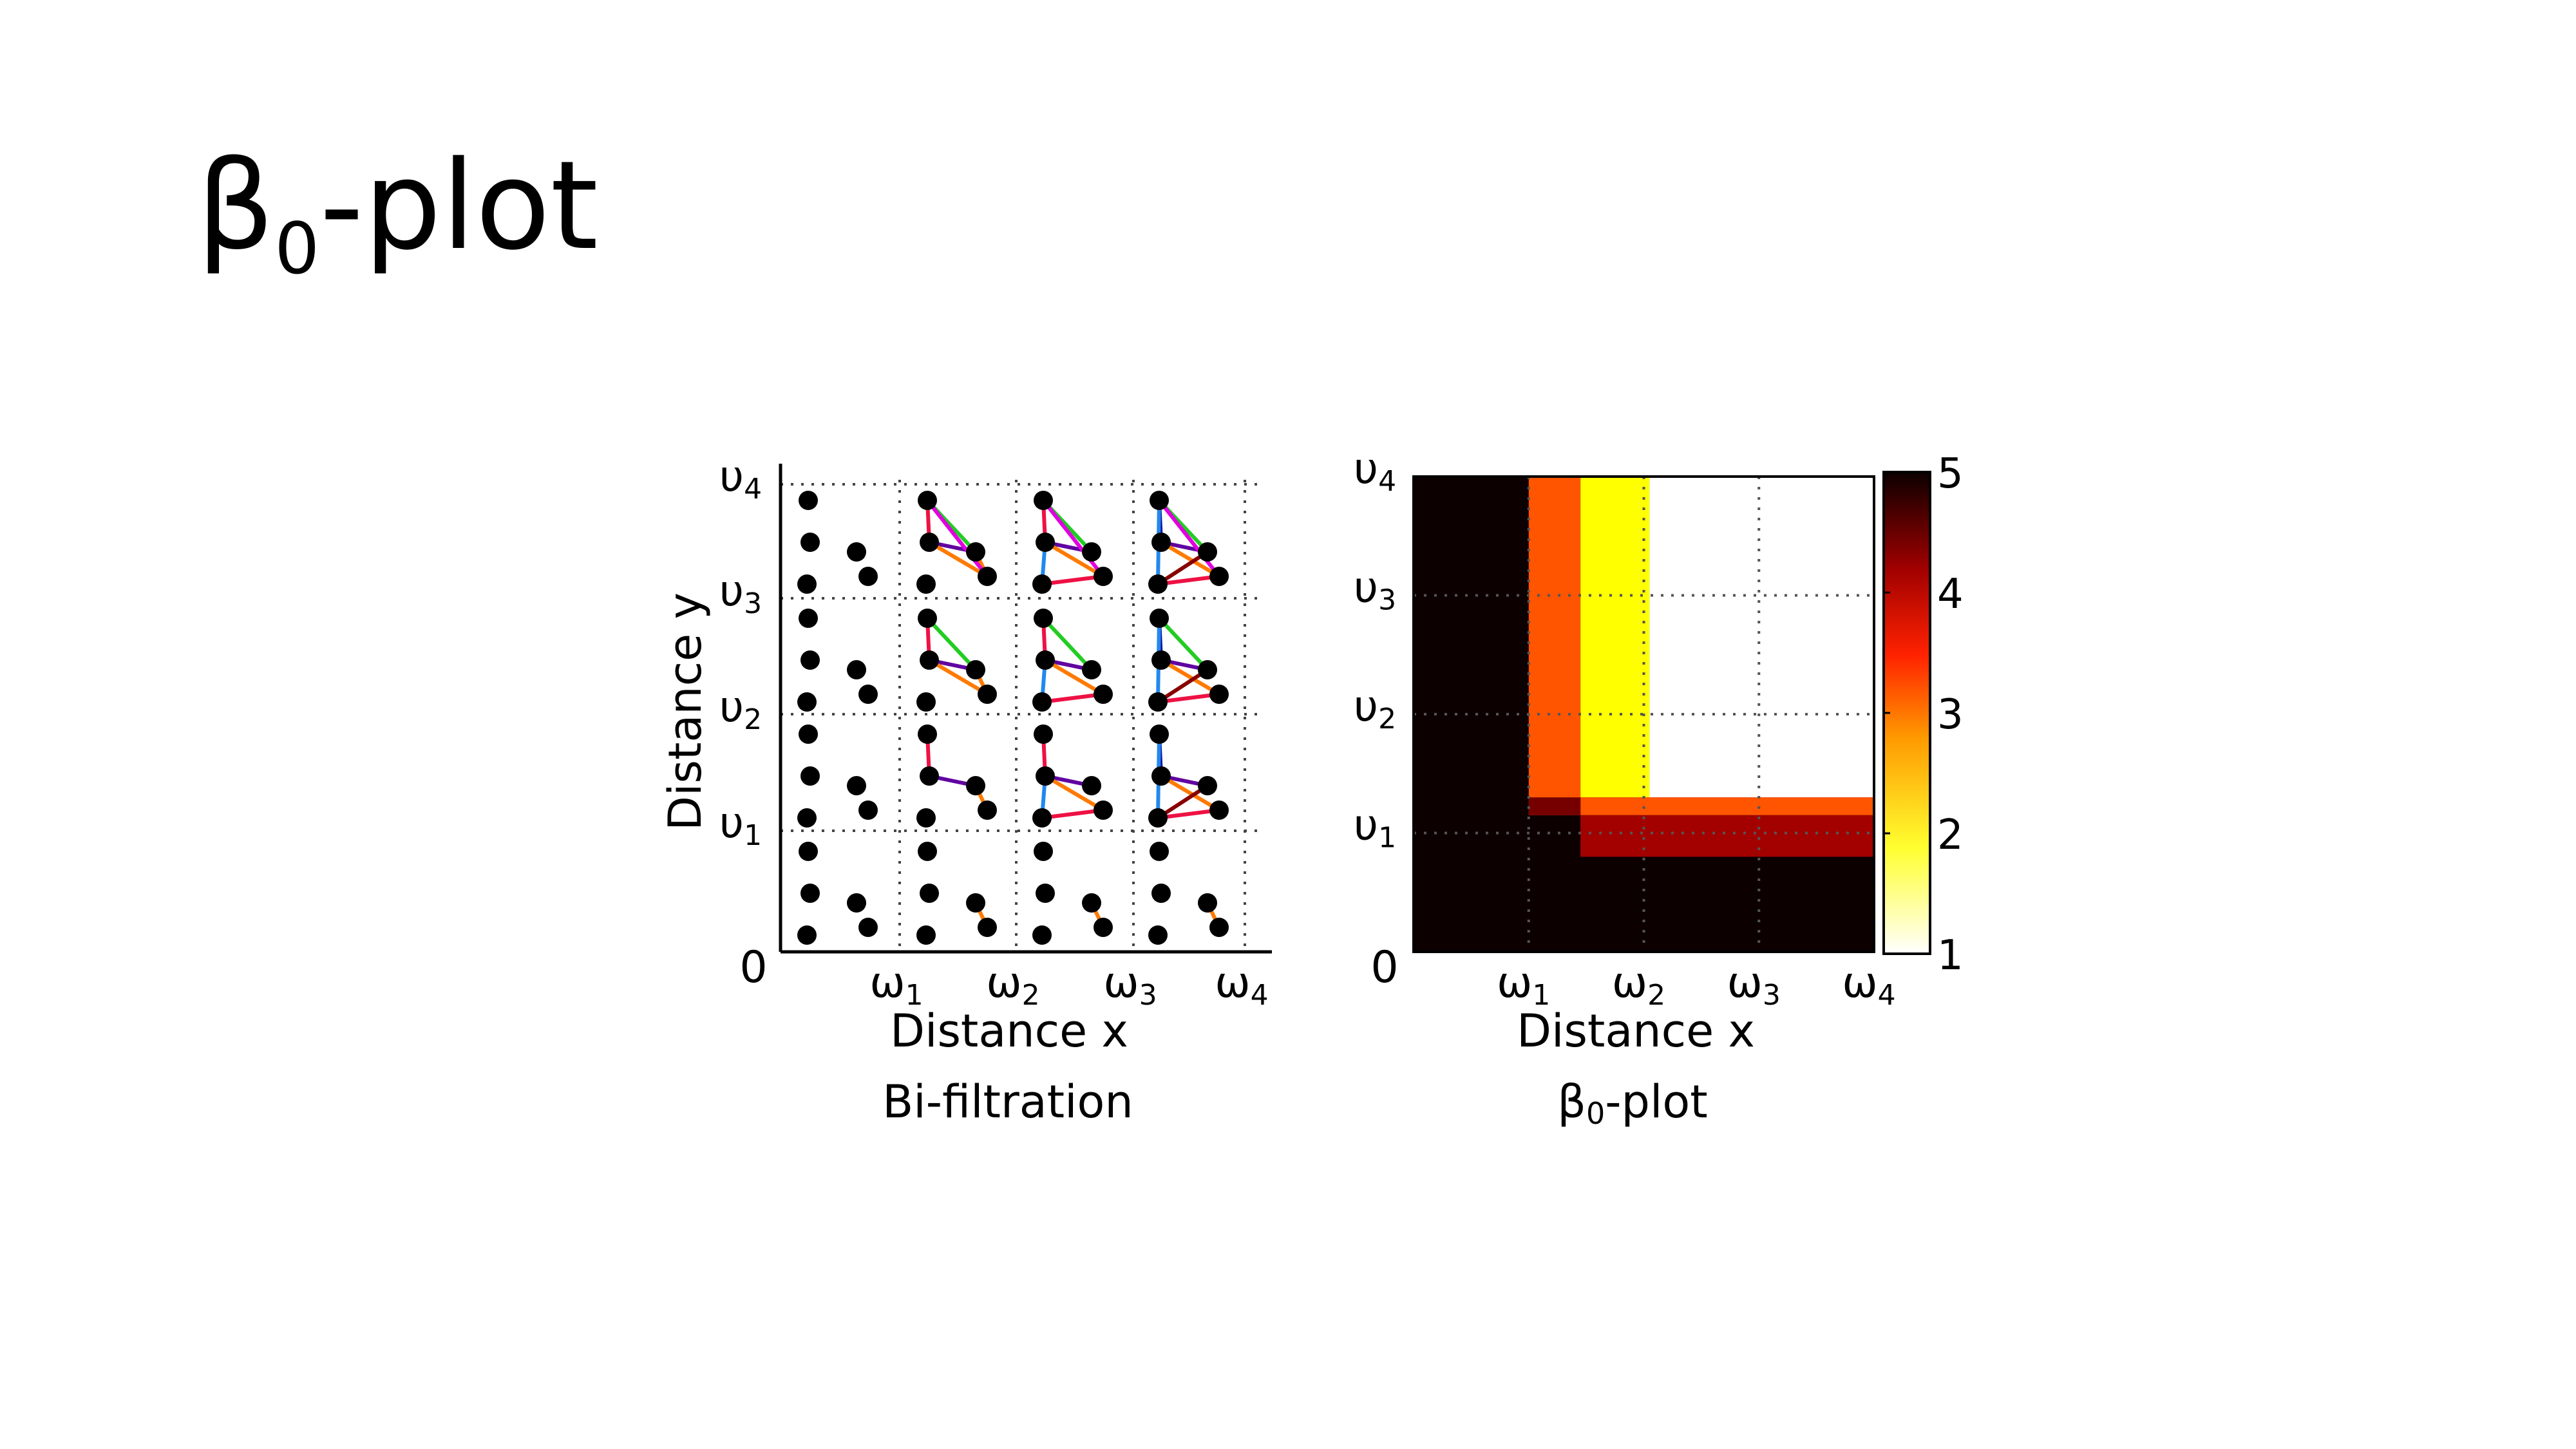 This screenshot has width=2576, height=1449. What do you see at coordinates (1636, 1031) in the screenshot?
I see `heatmap-x-label: Distance x` at bounding box center [1636, 1031].